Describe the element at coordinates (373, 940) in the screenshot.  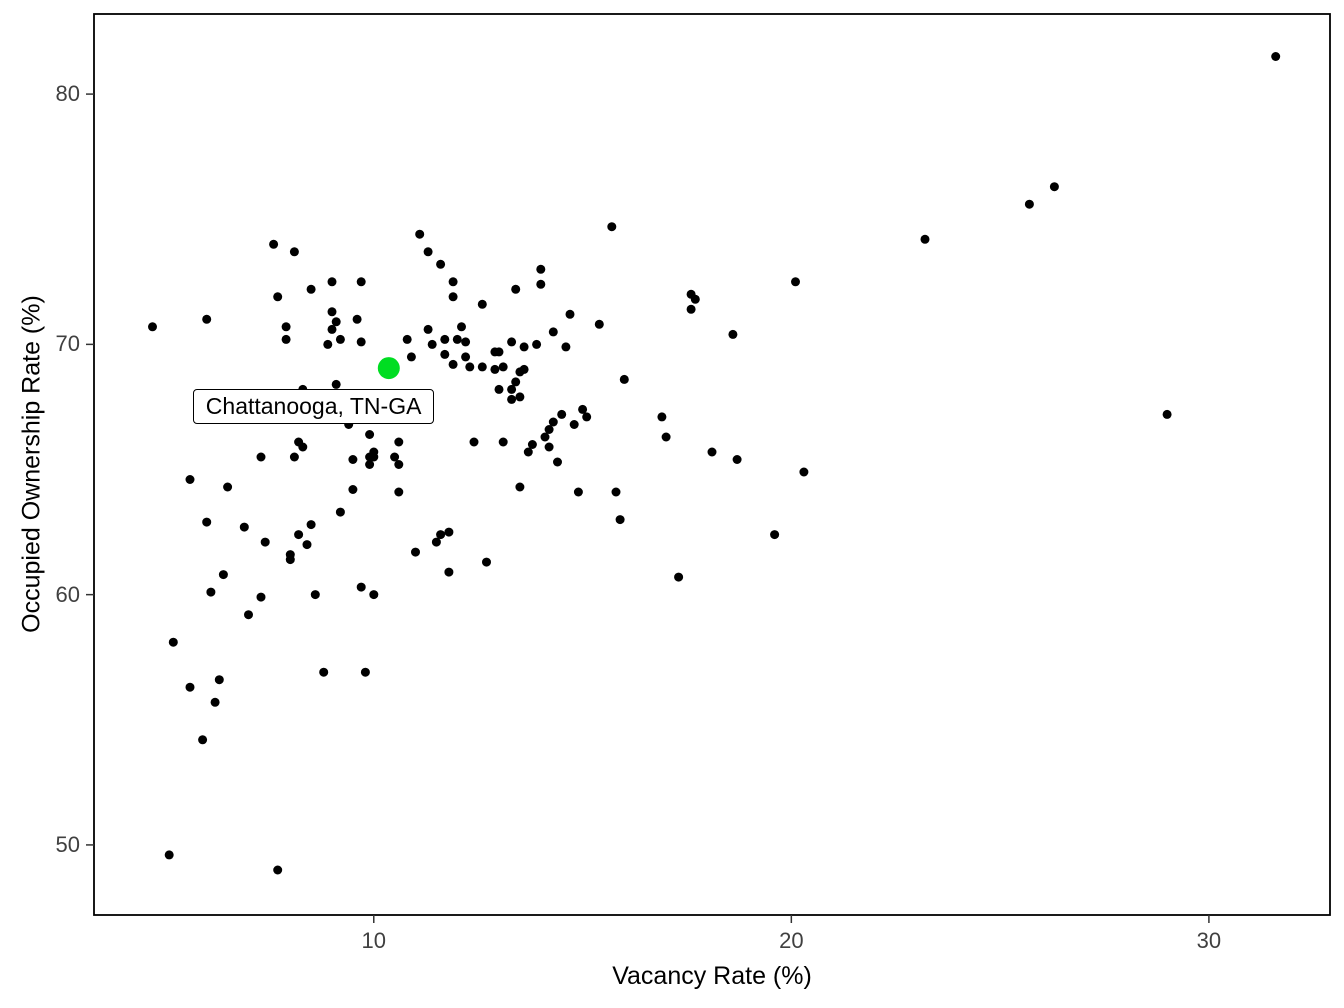
I see `x-tick-label: 10` at that location.